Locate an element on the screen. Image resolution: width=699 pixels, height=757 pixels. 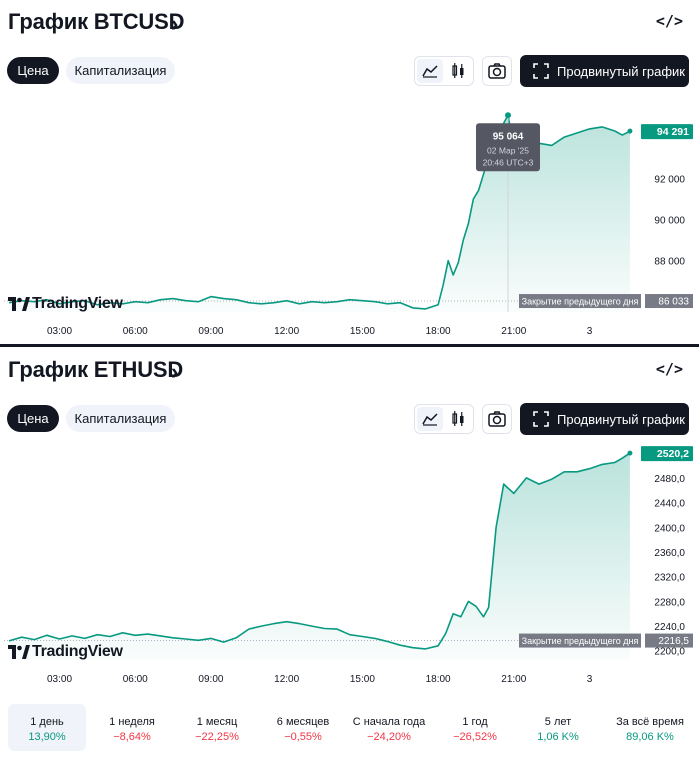
chart-title: График BTCUSD is located at coordinates (96, 21).